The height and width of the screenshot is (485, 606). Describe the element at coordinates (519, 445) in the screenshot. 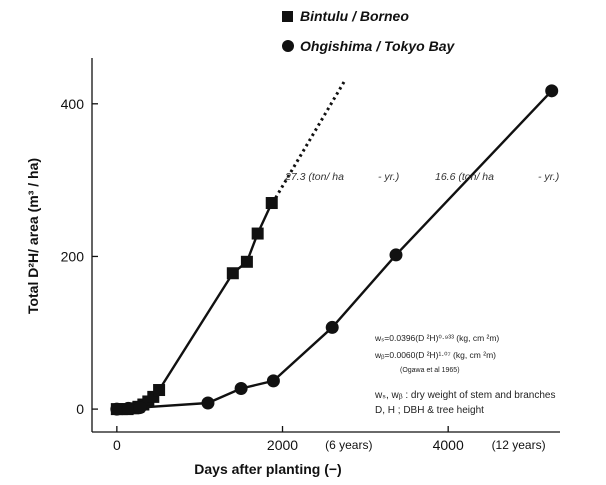

I see `x-tick-note: (12 years)` at that location.